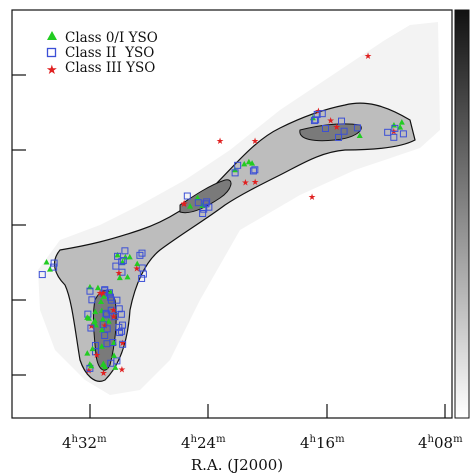 The width and height of the screenshot is (474, 474). I want to click on x-axis-label: R.A. (J2000), so click(237, 465).